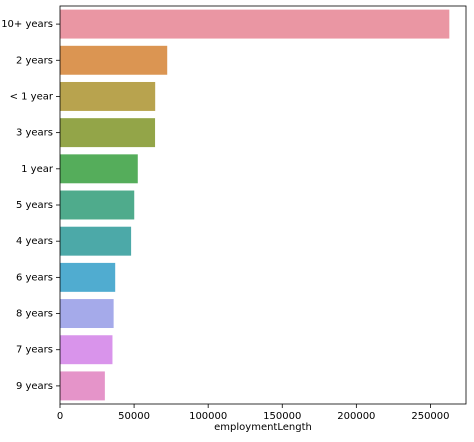 The image size is (474, 442). What do you see at coordinates (27, 24) in the screenshot?
I see `y-tick-label: 10+ years` at bounding box center [27, 24].